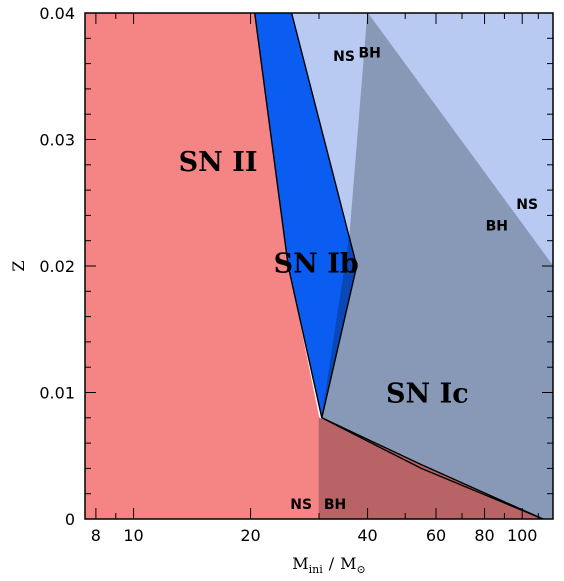 The image size is (564, 581). What do you see at coordinates (57, 393) in the screenshot?
I see `y-tick-label-1: 0.01` at bounding box center [57, 393].